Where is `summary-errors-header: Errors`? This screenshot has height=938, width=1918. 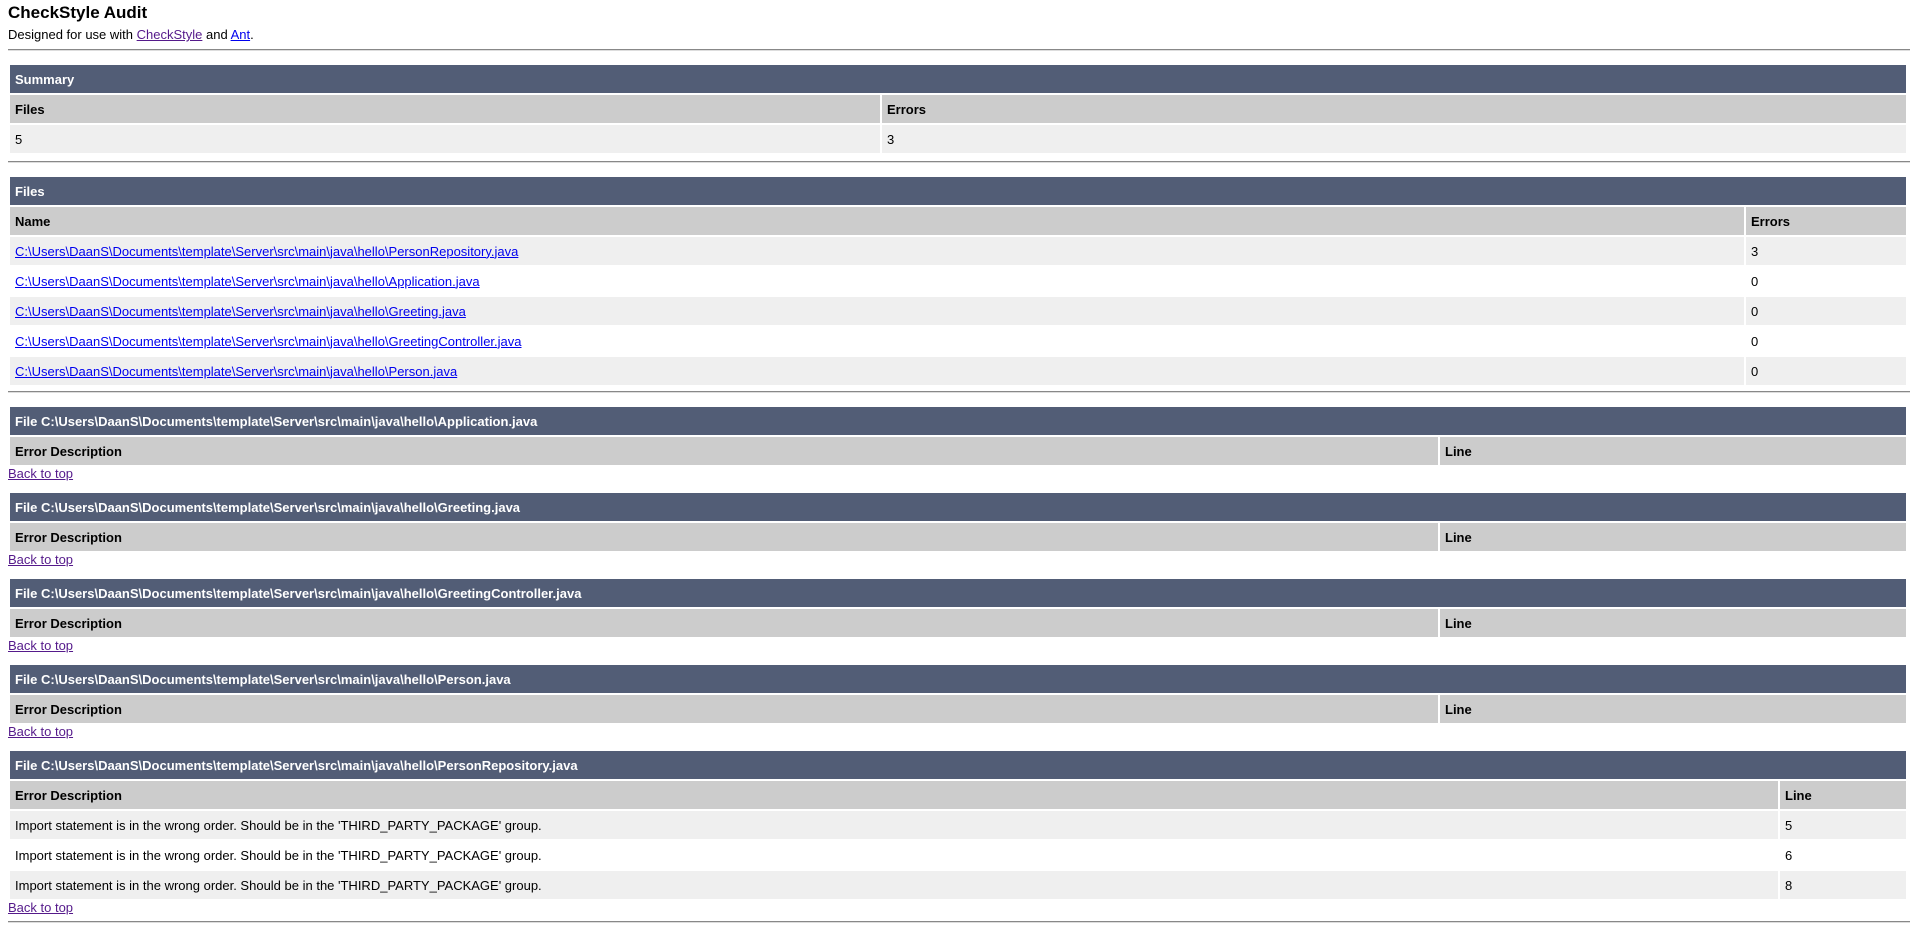 summary-errors-header: Errors is located at coordinates (1394, 109).